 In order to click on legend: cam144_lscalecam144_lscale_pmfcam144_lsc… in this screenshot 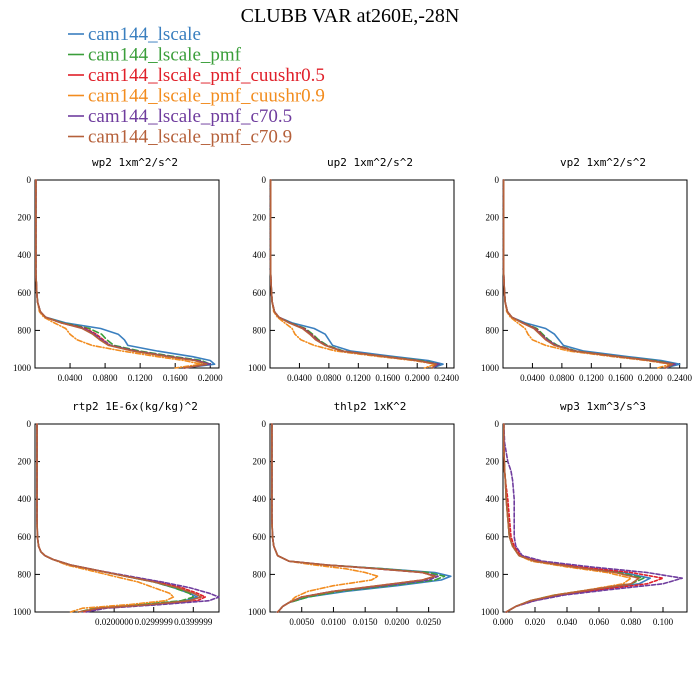, I will do `click(196, 86)`.